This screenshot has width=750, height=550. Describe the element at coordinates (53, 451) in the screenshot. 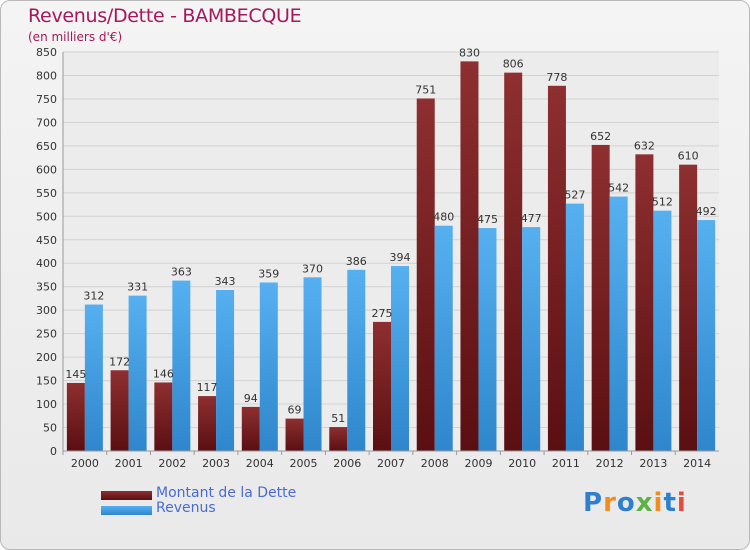

I see `y-tick-label: 0` at that location.